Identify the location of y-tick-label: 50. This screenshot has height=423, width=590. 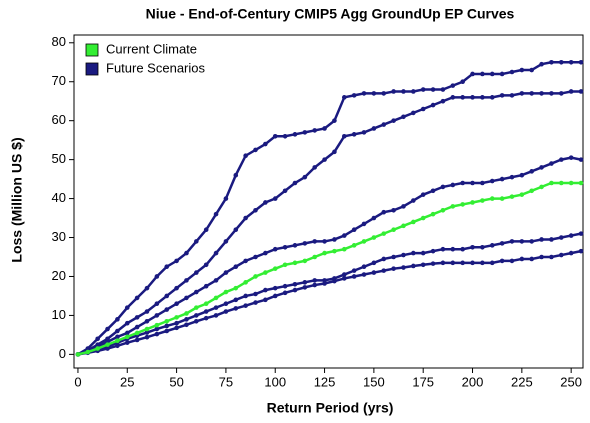
(59, 158).